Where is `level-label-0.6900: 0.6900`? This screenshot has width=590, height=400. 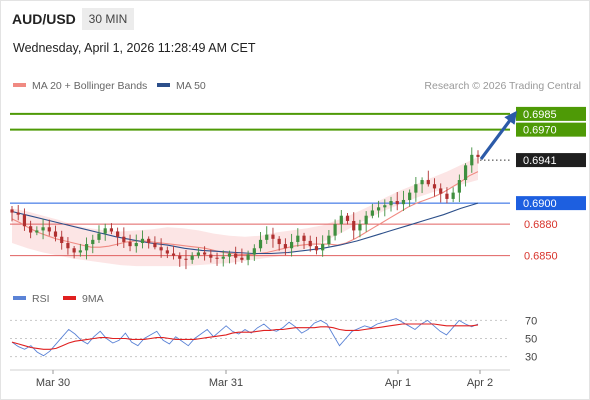 level-label-0.6900: 0.6900 is located at coordinates (540, 204).